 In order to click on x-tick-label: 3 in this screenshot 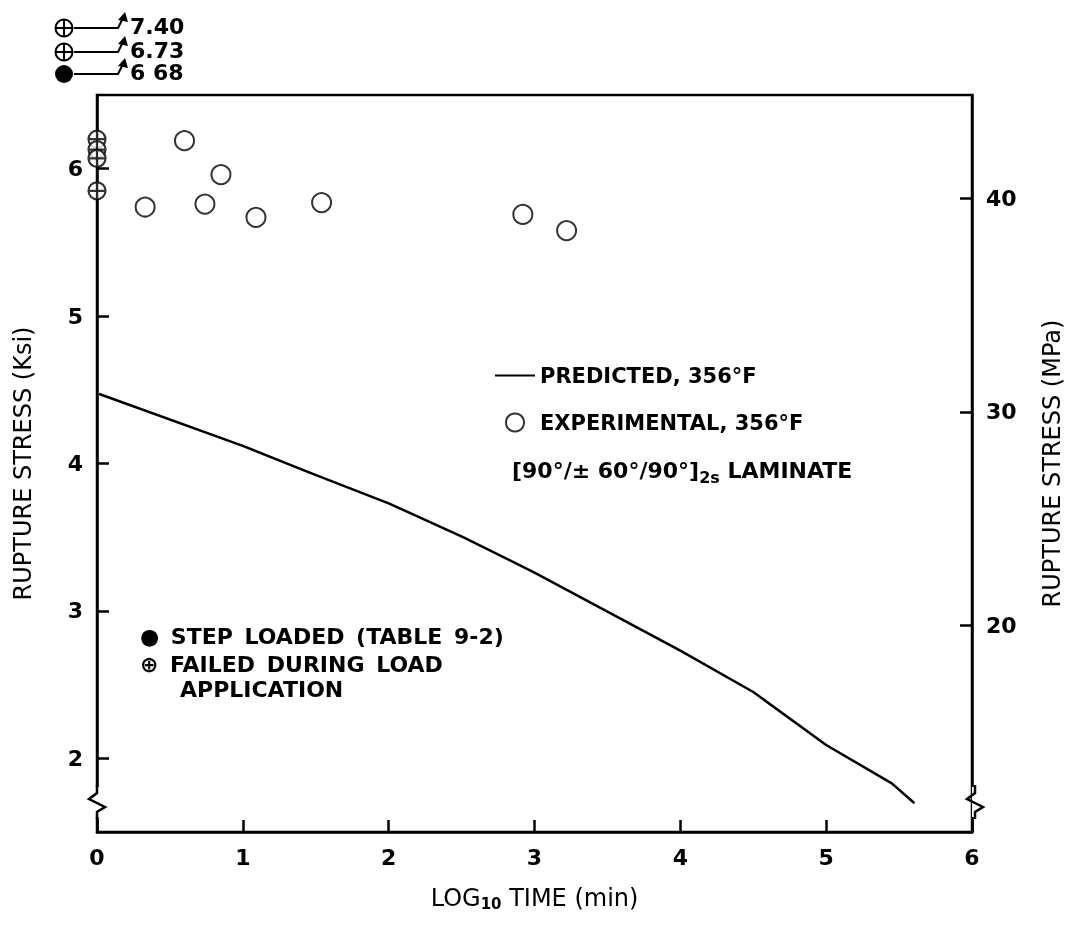, I will do `click(534, 857)`.